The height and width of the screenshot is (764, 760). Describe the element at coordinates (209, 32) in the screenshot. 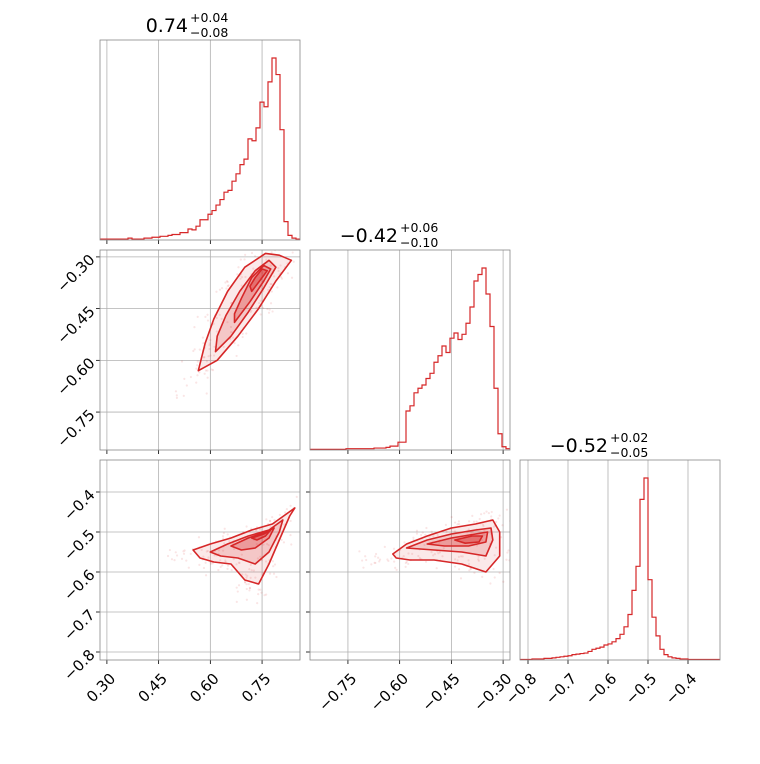

I see `panel-title-lower: −0.08` at that location.